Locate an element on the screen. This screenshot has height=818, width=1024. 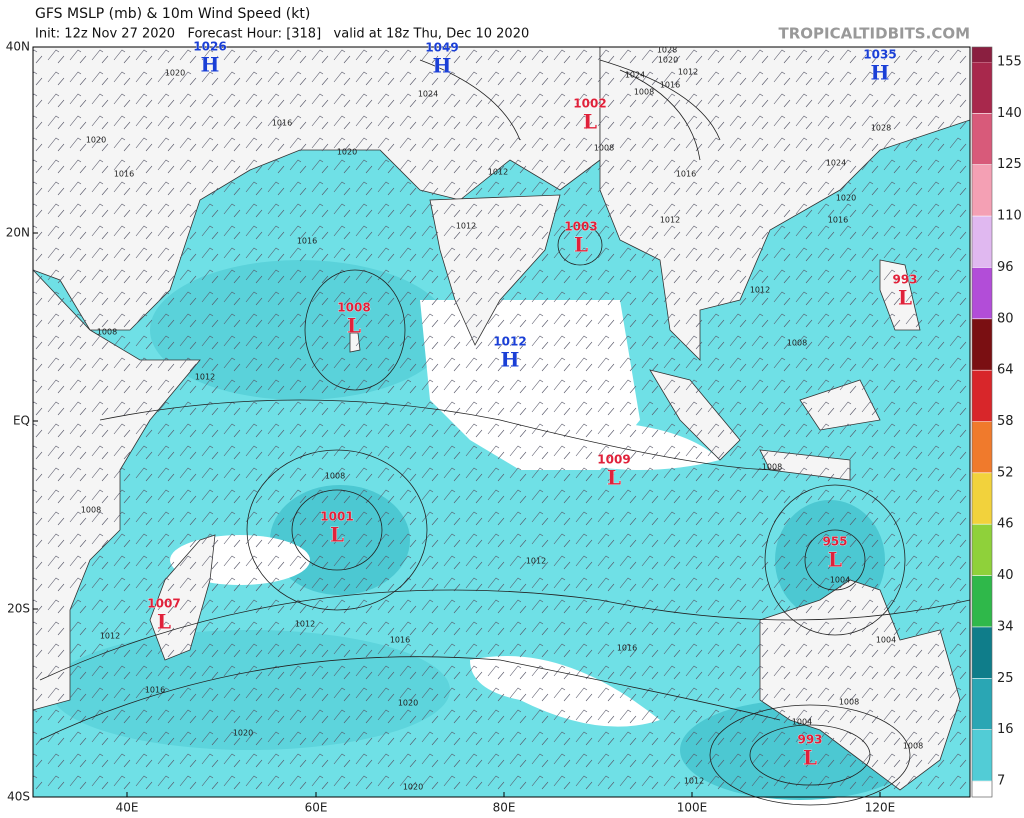
longitude-label: 100E is located at coordinates (692, 808).